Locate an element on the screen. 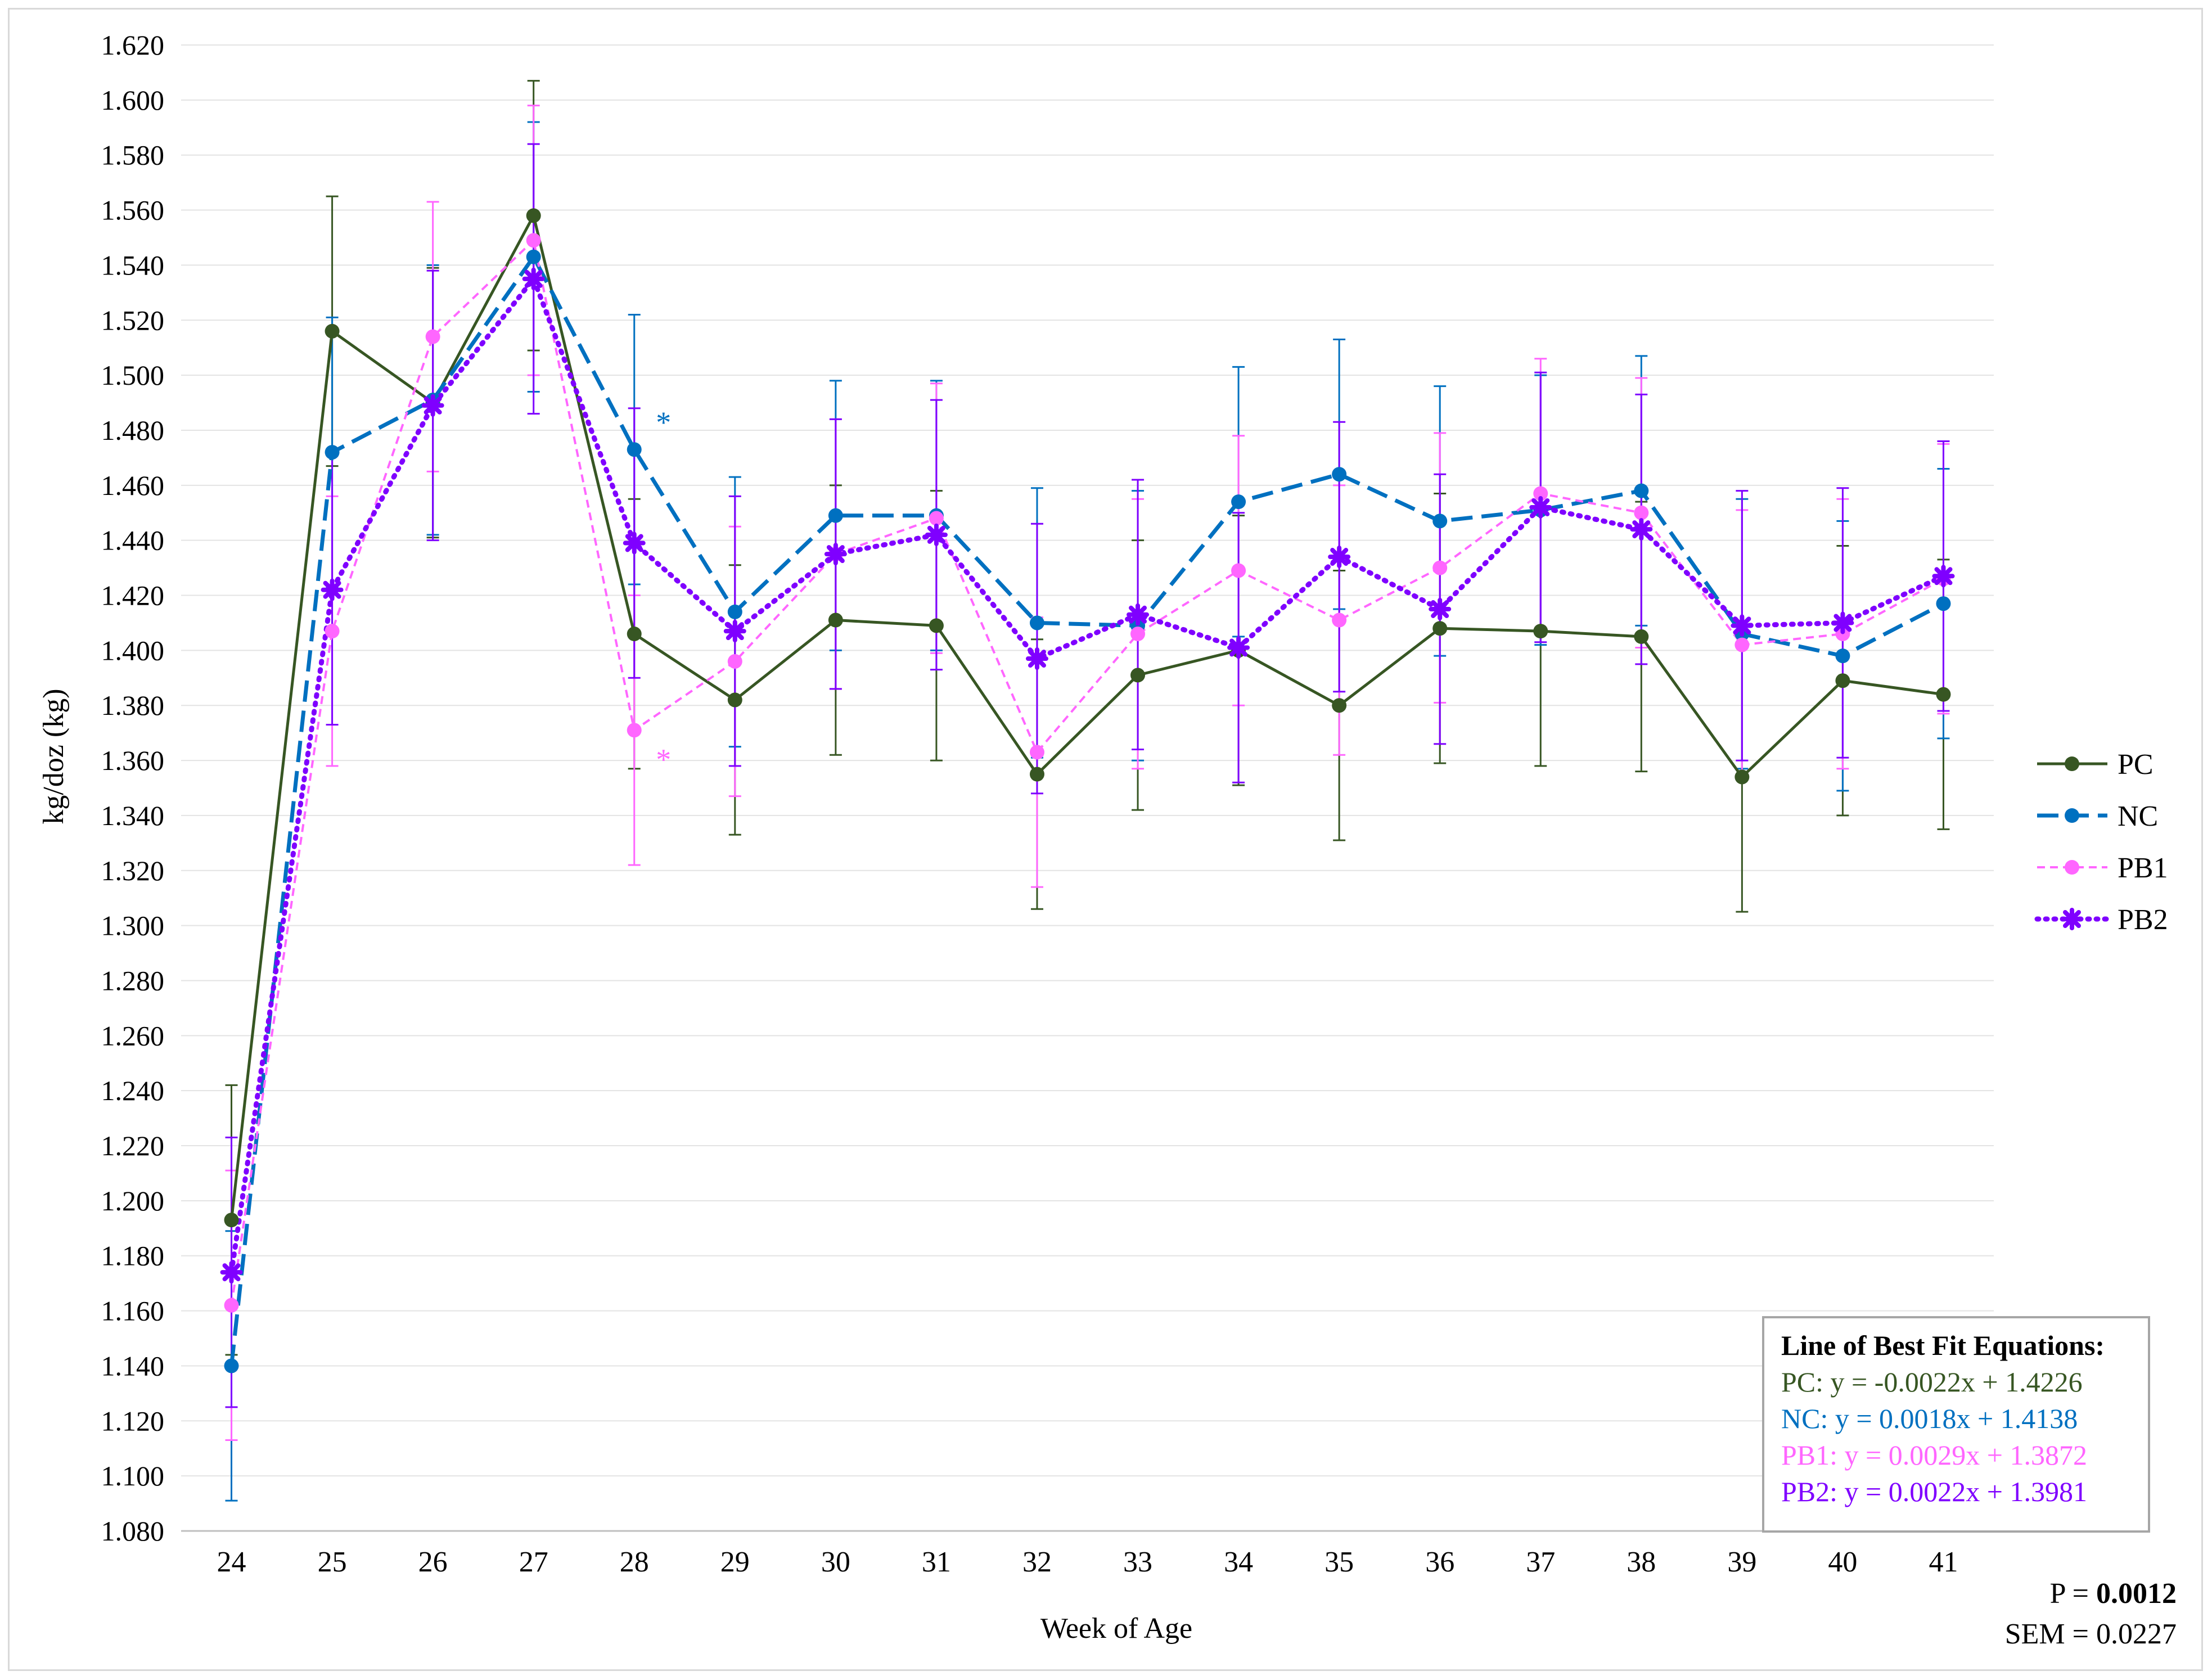  y-tick-label: 1.300 is located at coordinates (133, 926).